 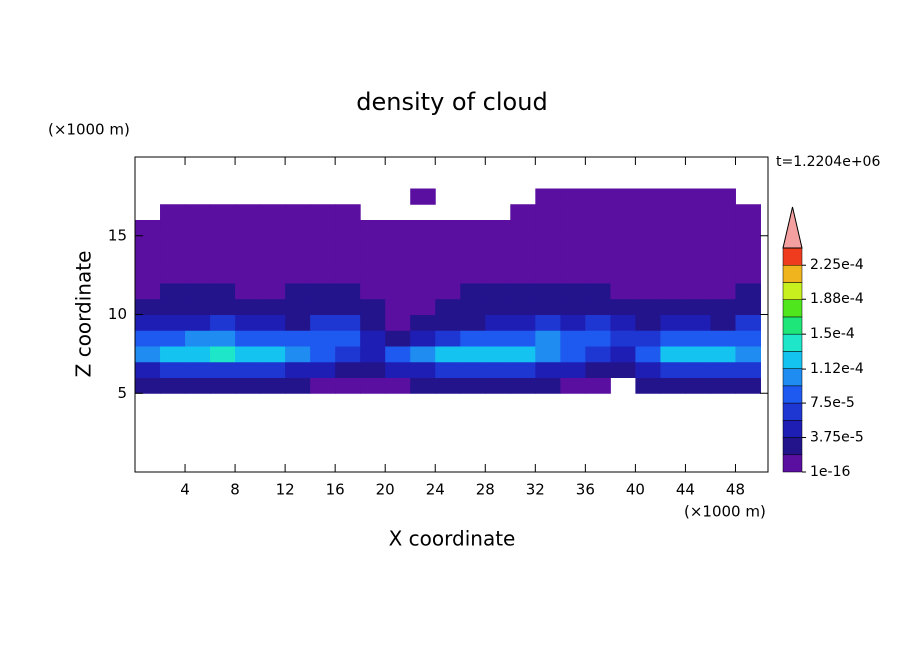 I want to click on colorbar-label: 2.25e-4, so click(x=837, y=265).